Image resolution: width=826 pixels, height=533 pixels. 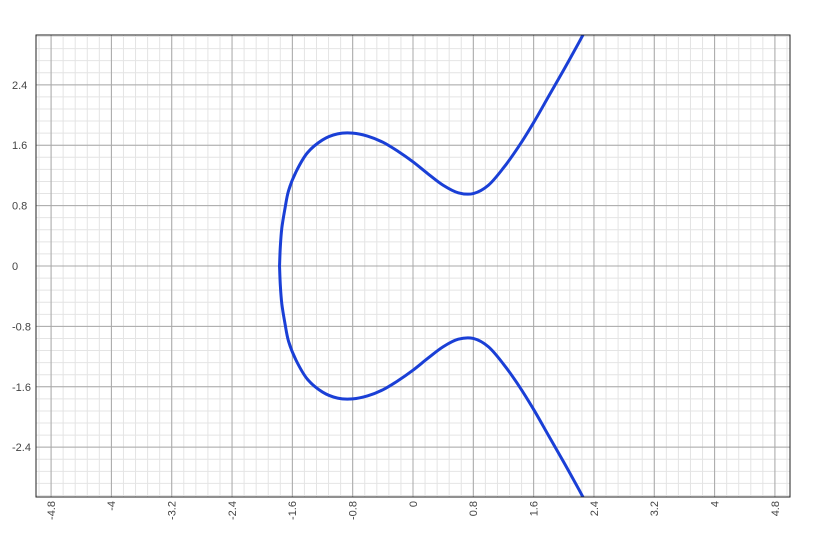 What do you see at coordinates (112, 506) in the screenshot?
I see `x-tick-label: -4` at bounding box center [112, 506].